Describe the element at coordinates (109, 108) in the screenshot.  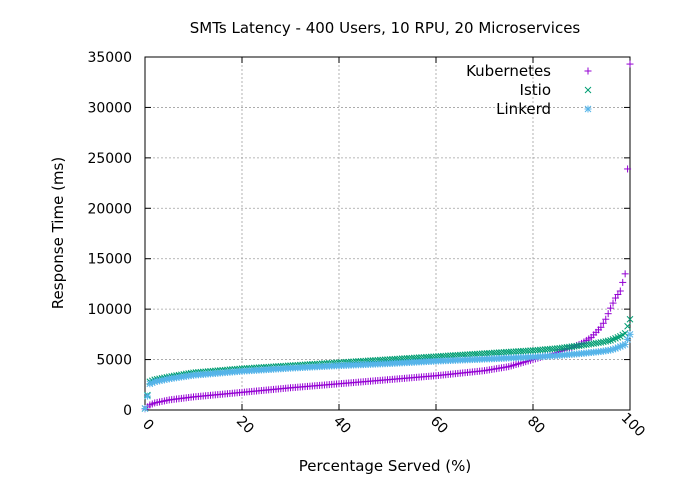
I see `y-tick-label: 30000` at that location.